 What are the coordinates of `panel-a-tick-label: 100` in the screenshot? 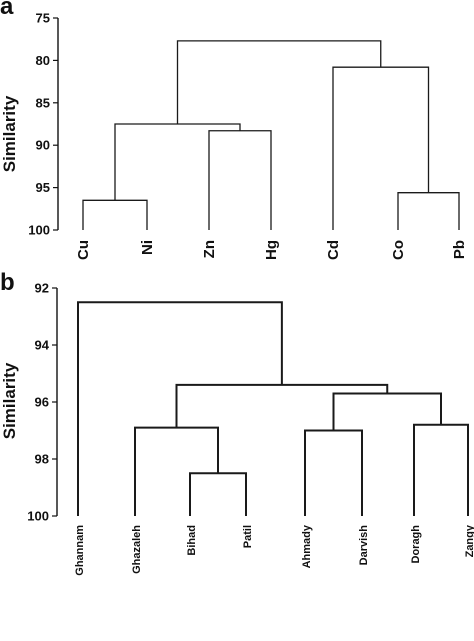 It's located at (39, 230).